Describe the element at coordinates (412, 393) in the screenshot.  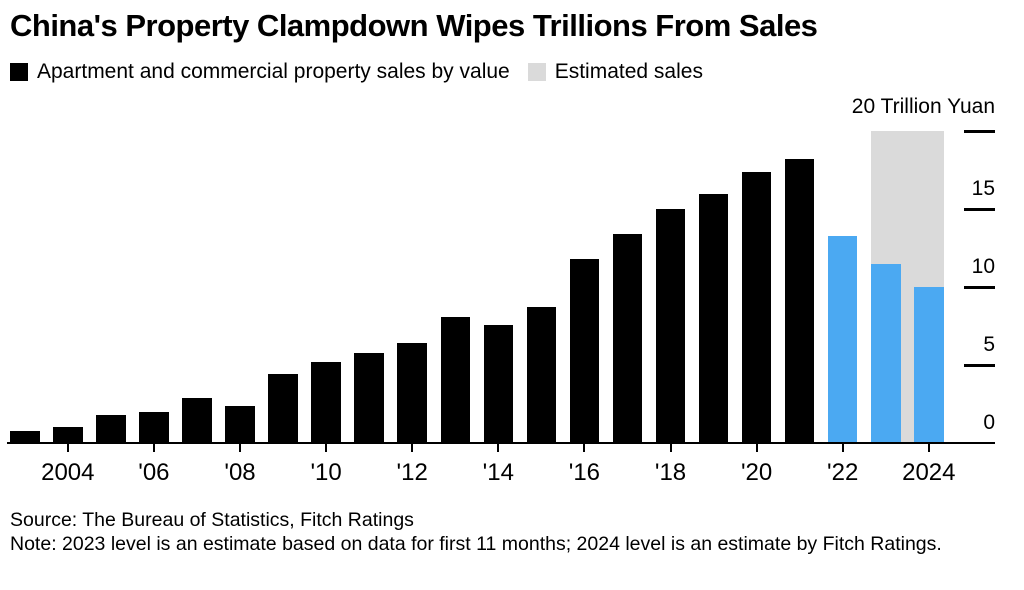
I see `bar-2012` at that location.